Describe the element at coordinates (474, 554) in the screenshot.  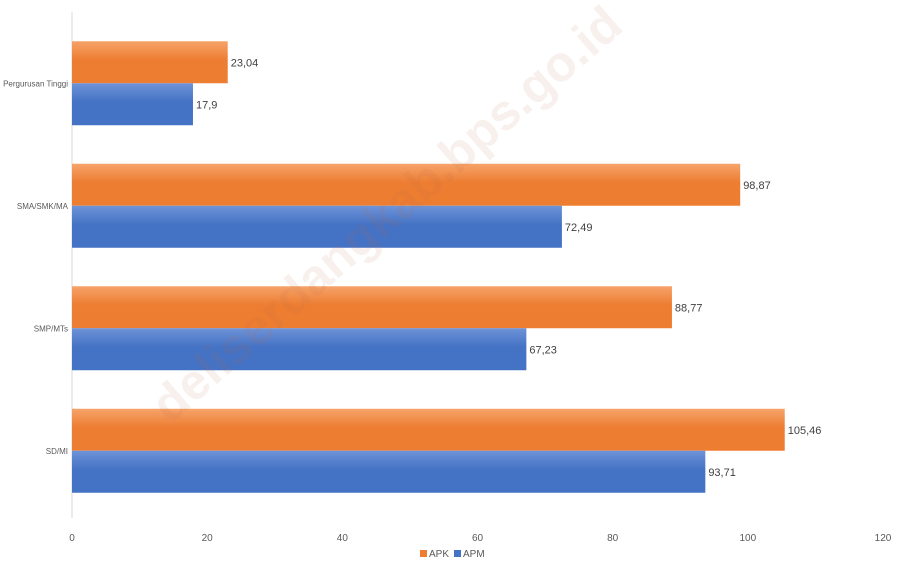
I see `legend-label-apm: APM` at that location.